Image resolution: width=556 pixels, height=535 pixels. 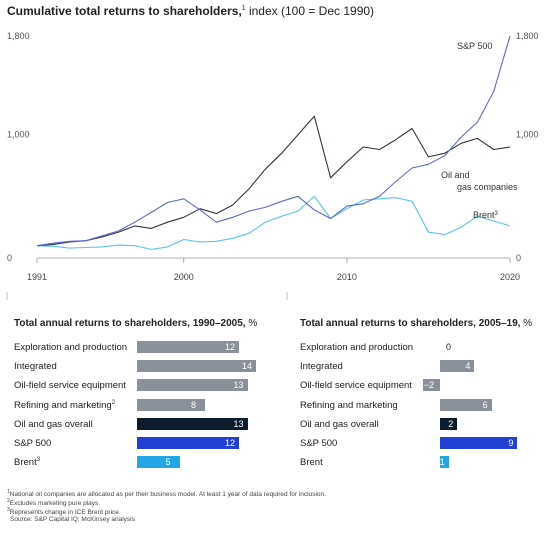 What do you see at coordinates (37, 277) in the screenshot?
I see `x-tick-label: 1991` at bounding box center [37, 277].